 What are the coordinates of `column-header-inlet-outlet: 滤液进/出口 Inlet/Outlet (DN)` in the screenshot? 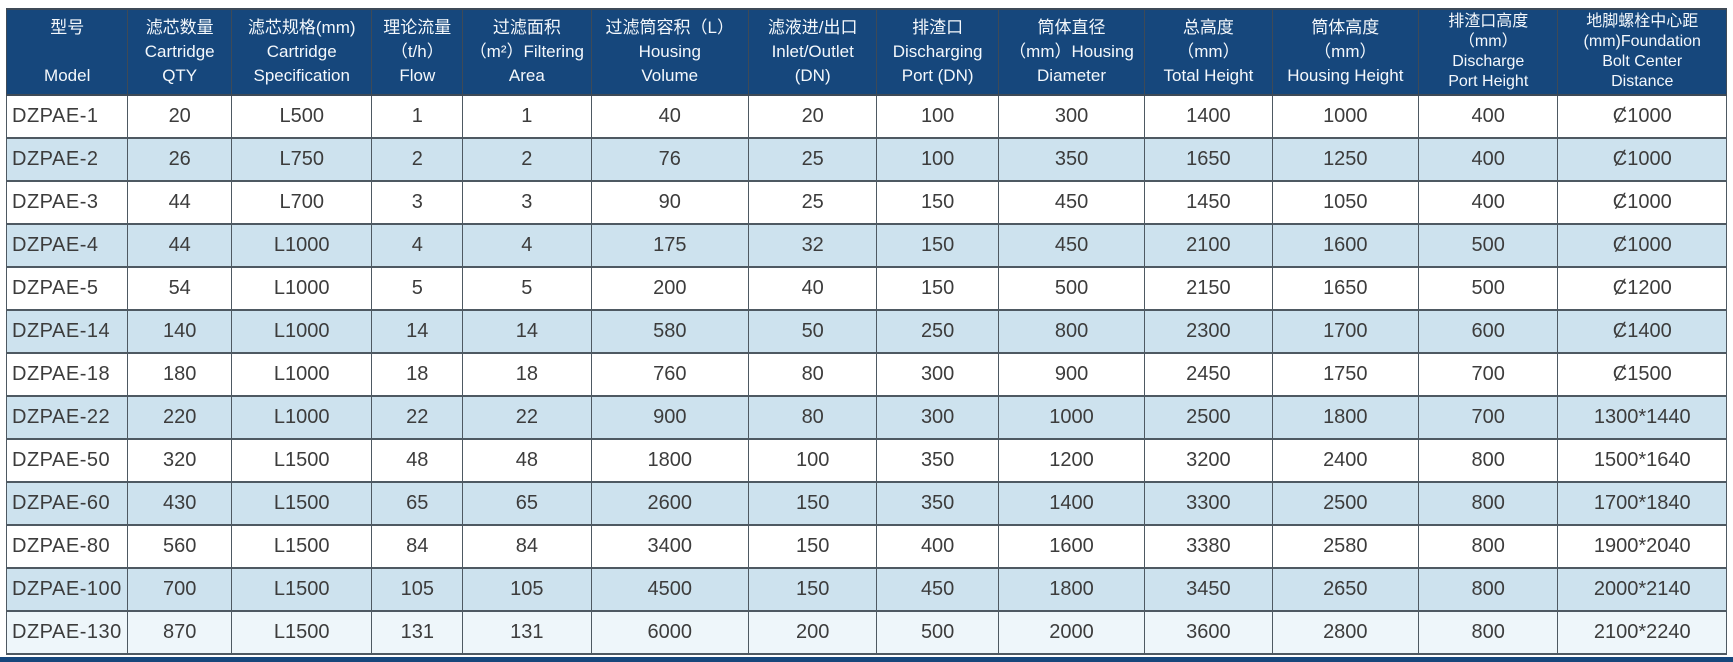 It's located at (812, 52).